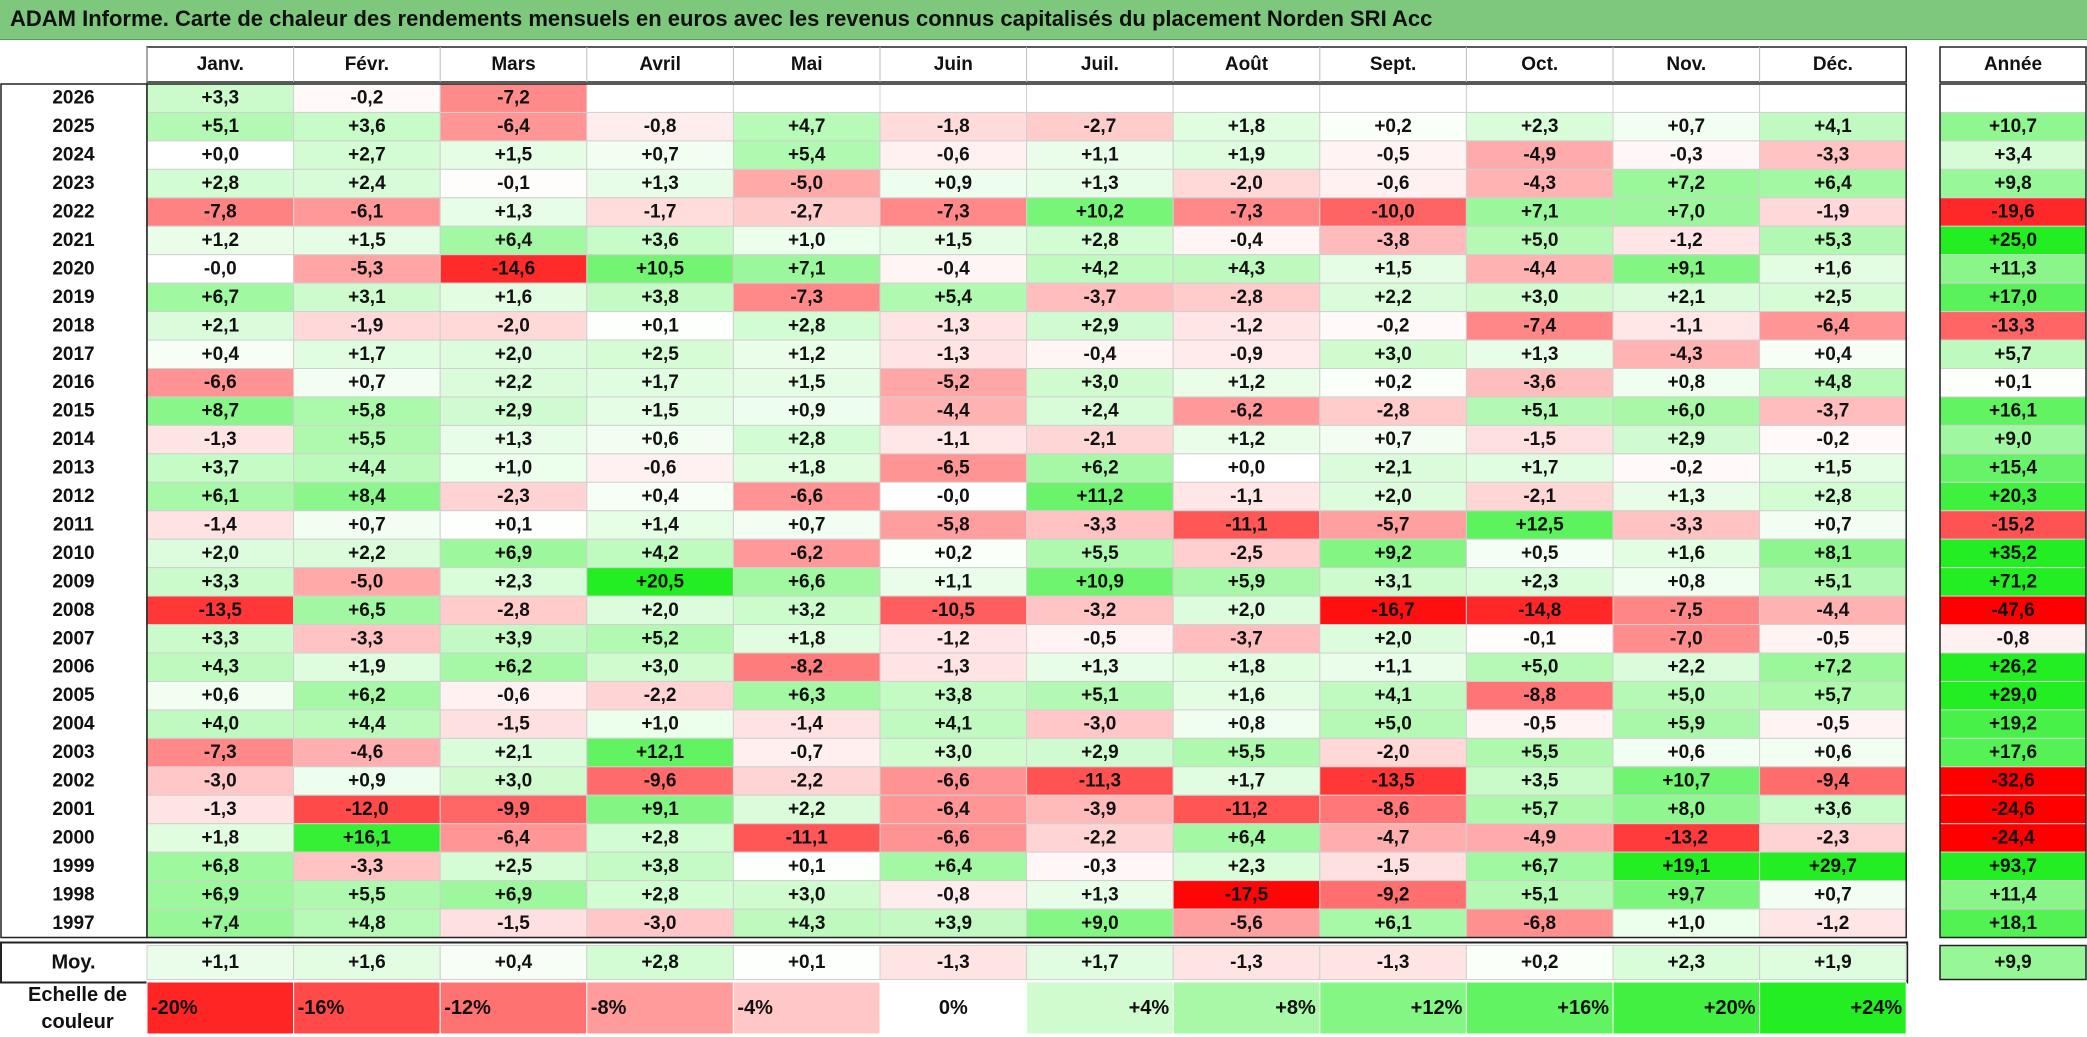 This screenshot has width=2087, height=1037. I want to click on annual-value-2012: +20,3, so click(2013, 496).